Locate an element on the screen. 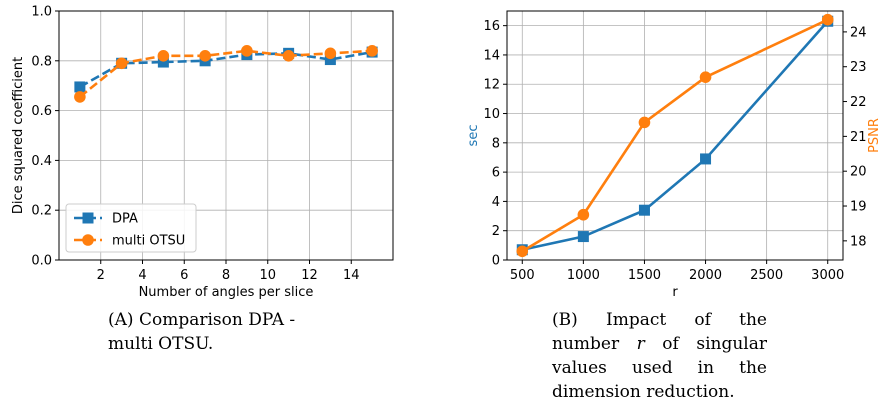  caption-b-text-before: Impact of the number is located at coordinates (659, 332).